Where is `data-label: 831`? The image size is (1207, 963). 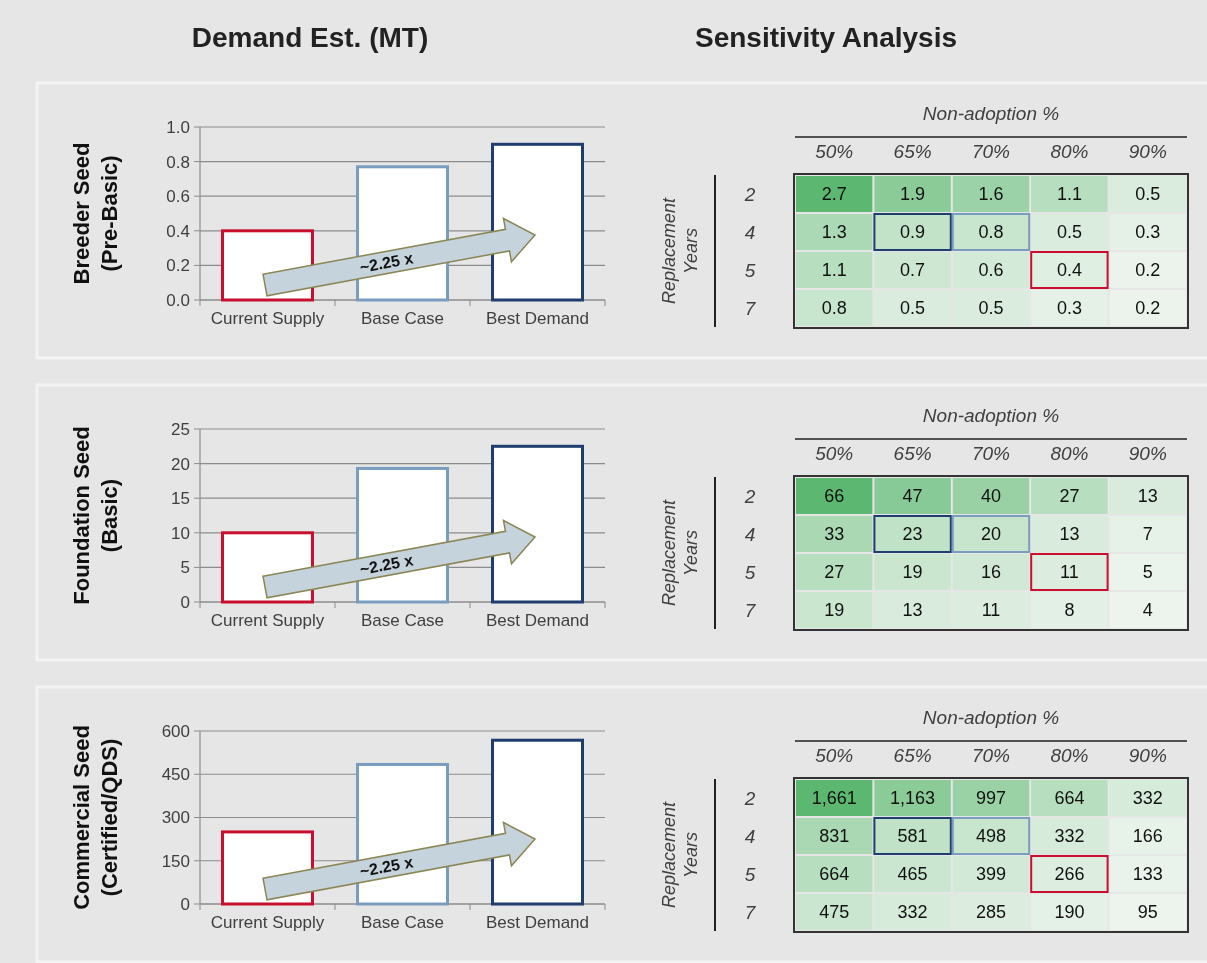
data-label: 831 is located at coordinates (834, 836).